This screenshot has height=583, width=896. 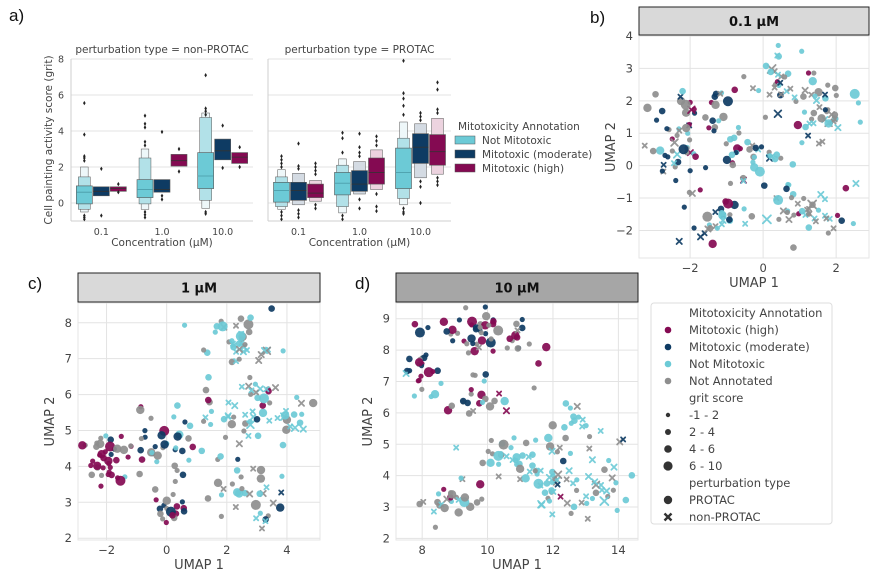 What do you see at coordinates (668, 347) in the screenshot?
I see `legend-marker-dot` at bounding box center [668, 347].